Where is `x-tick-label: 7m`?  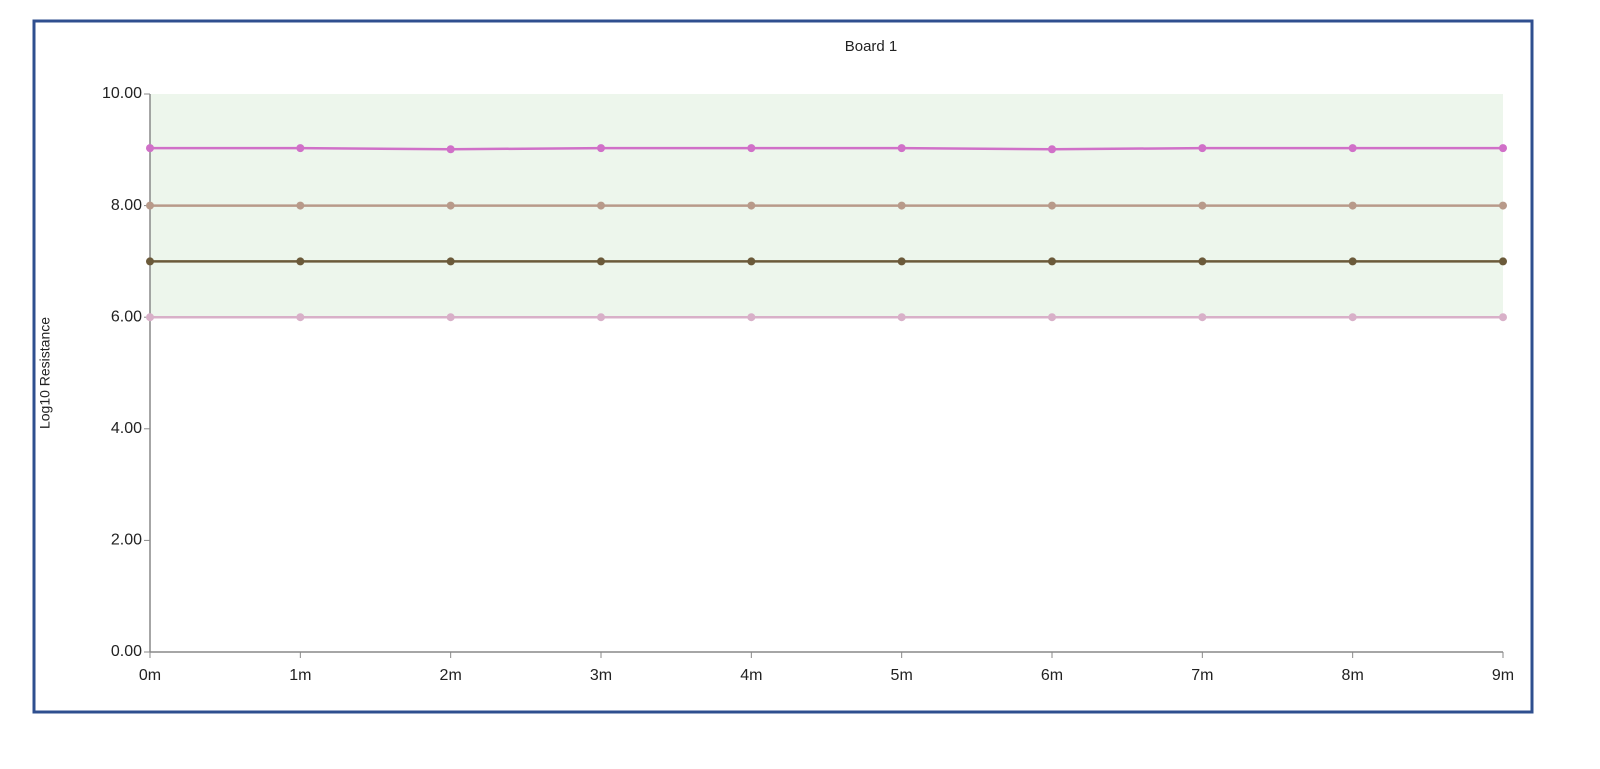 x-tick-label: 7m is located at coordinates (1202, 675).